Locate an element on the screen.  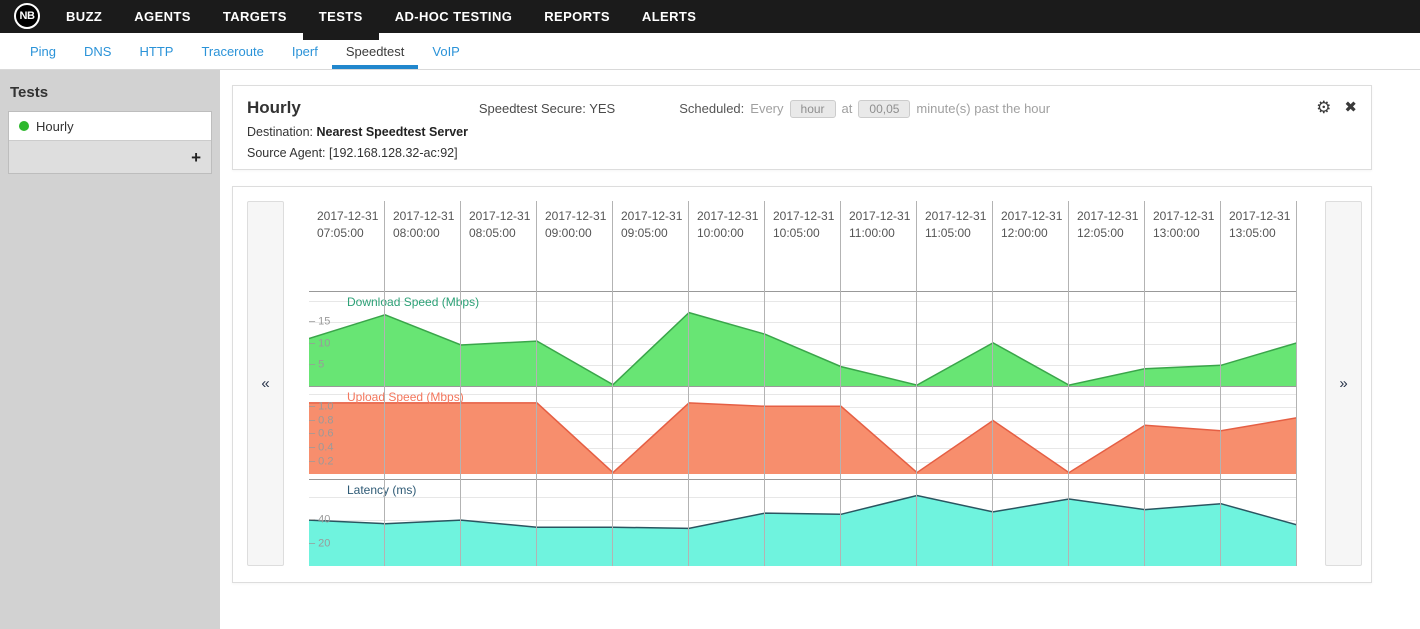
destination-row: Destination: Nearest Speedtest Server is located at coordinates (802, 132).